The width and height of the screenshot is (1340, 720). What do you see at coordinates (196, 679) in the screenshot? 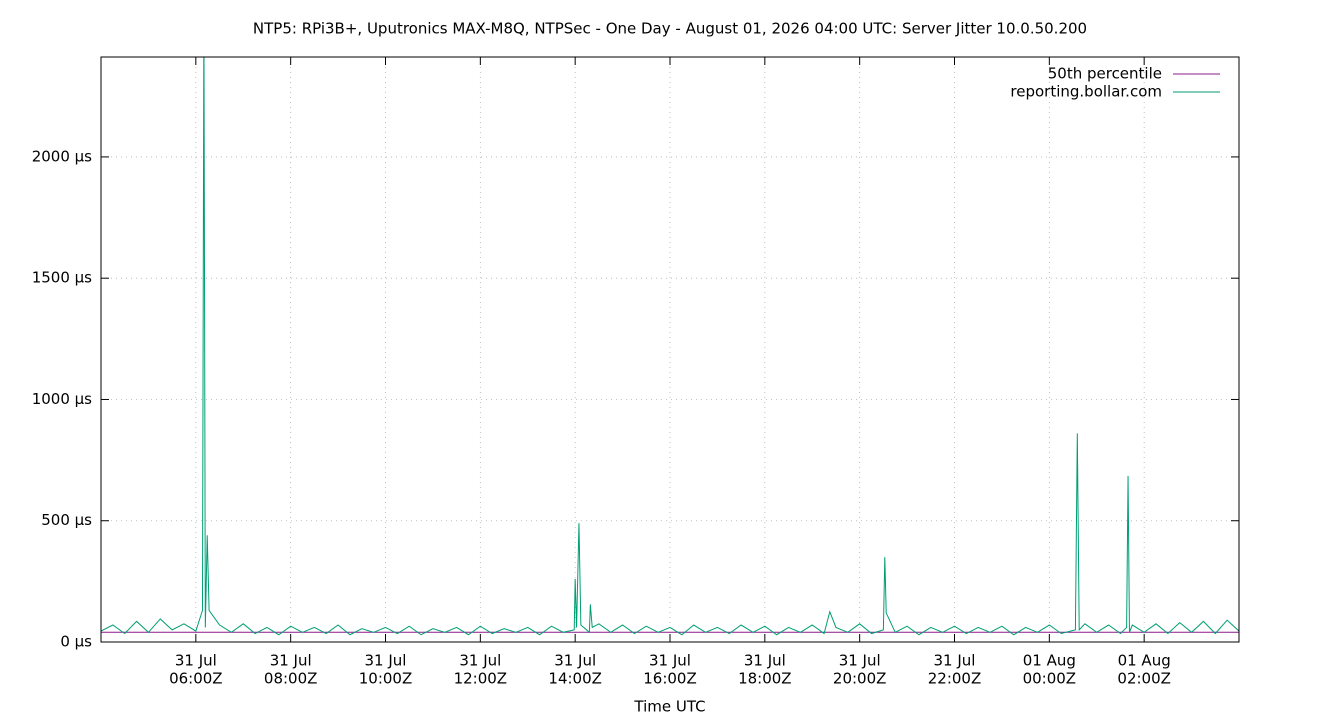
I see `x-tick-label: 06:00Z` at bounding box center [196, 679].